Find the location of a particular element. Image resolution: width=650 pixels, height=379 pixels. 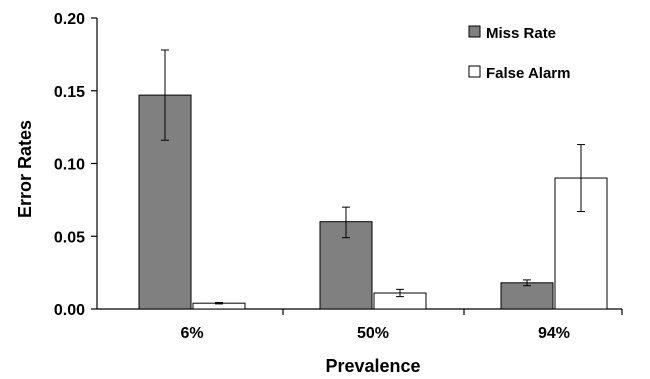

legend: Miss Rate False Alarm is located at coordinates (519, 53).